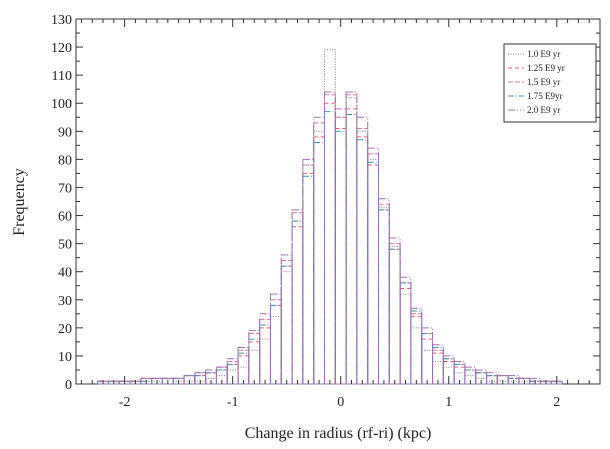 The image size is (610, 449). What do you see at coordinates (65, 132) in the screenshot?
I see `y-tick-label: 90` at bounding box center [65, 132].